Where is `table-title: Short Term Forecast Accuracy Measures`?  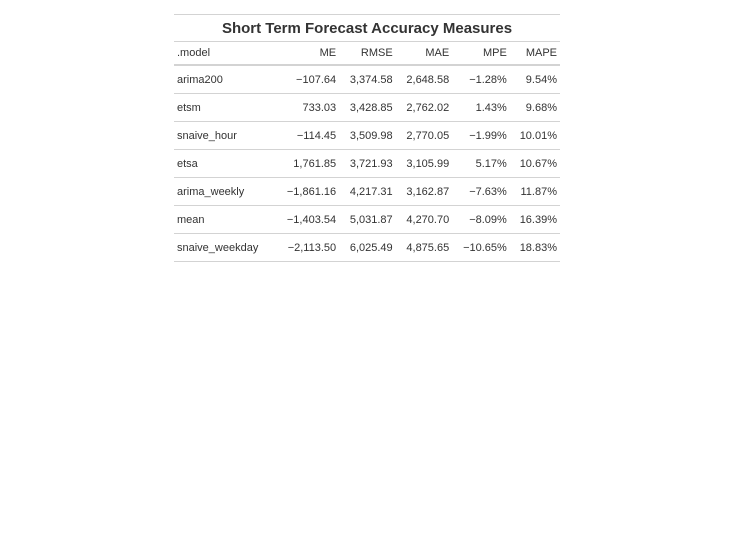 table-title: Short Term Forecast Accuracy Measures is located at coordinates (367, 28).